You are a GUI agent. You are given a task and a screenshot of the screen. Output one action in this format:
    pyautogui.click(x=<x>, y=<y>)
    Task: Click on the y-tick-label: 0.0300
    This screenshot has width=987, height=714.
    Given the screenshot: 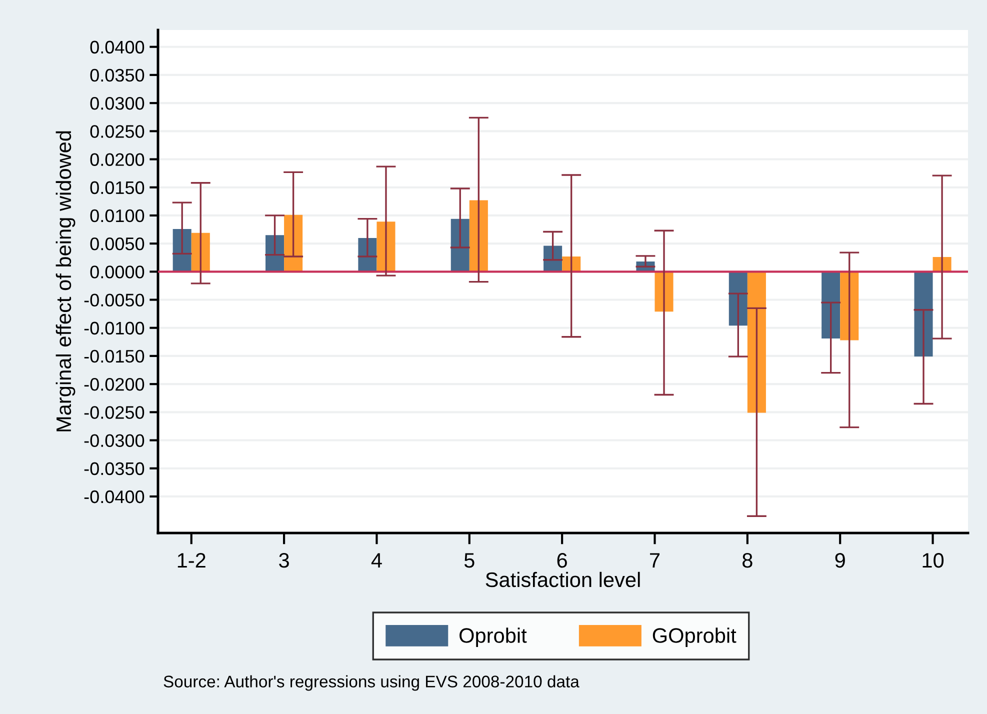 What is the action you would take?
    pyautogui.click(x=117, y=103)
    